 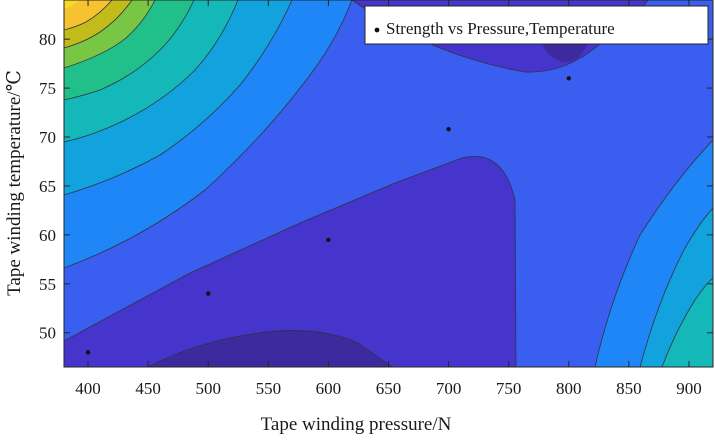 I want to click on x-tick-label: 650, so click(x=389, y=388).